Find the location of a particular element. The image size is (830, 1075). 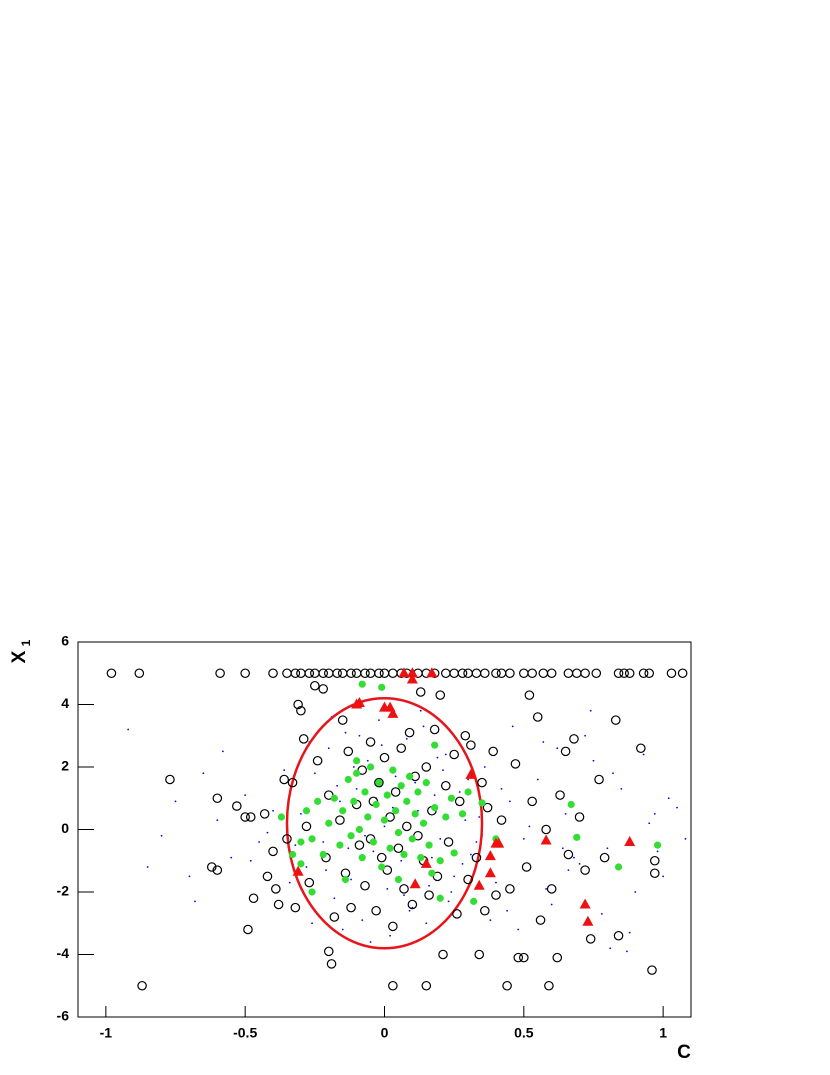

y-axis-label: X is located at coordinates (19, 656).